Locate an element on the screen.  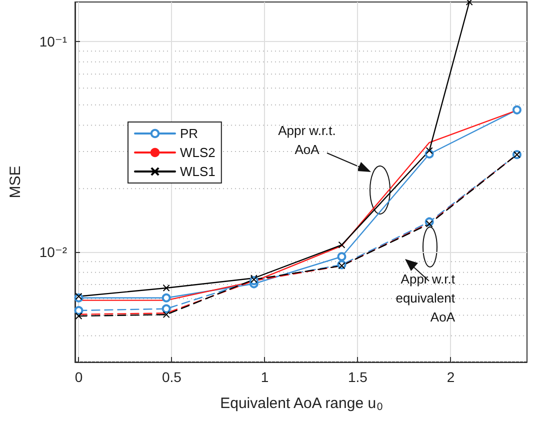
annotation: Appr w.r.t equivalent AoA is located at coordinates (426, 298).